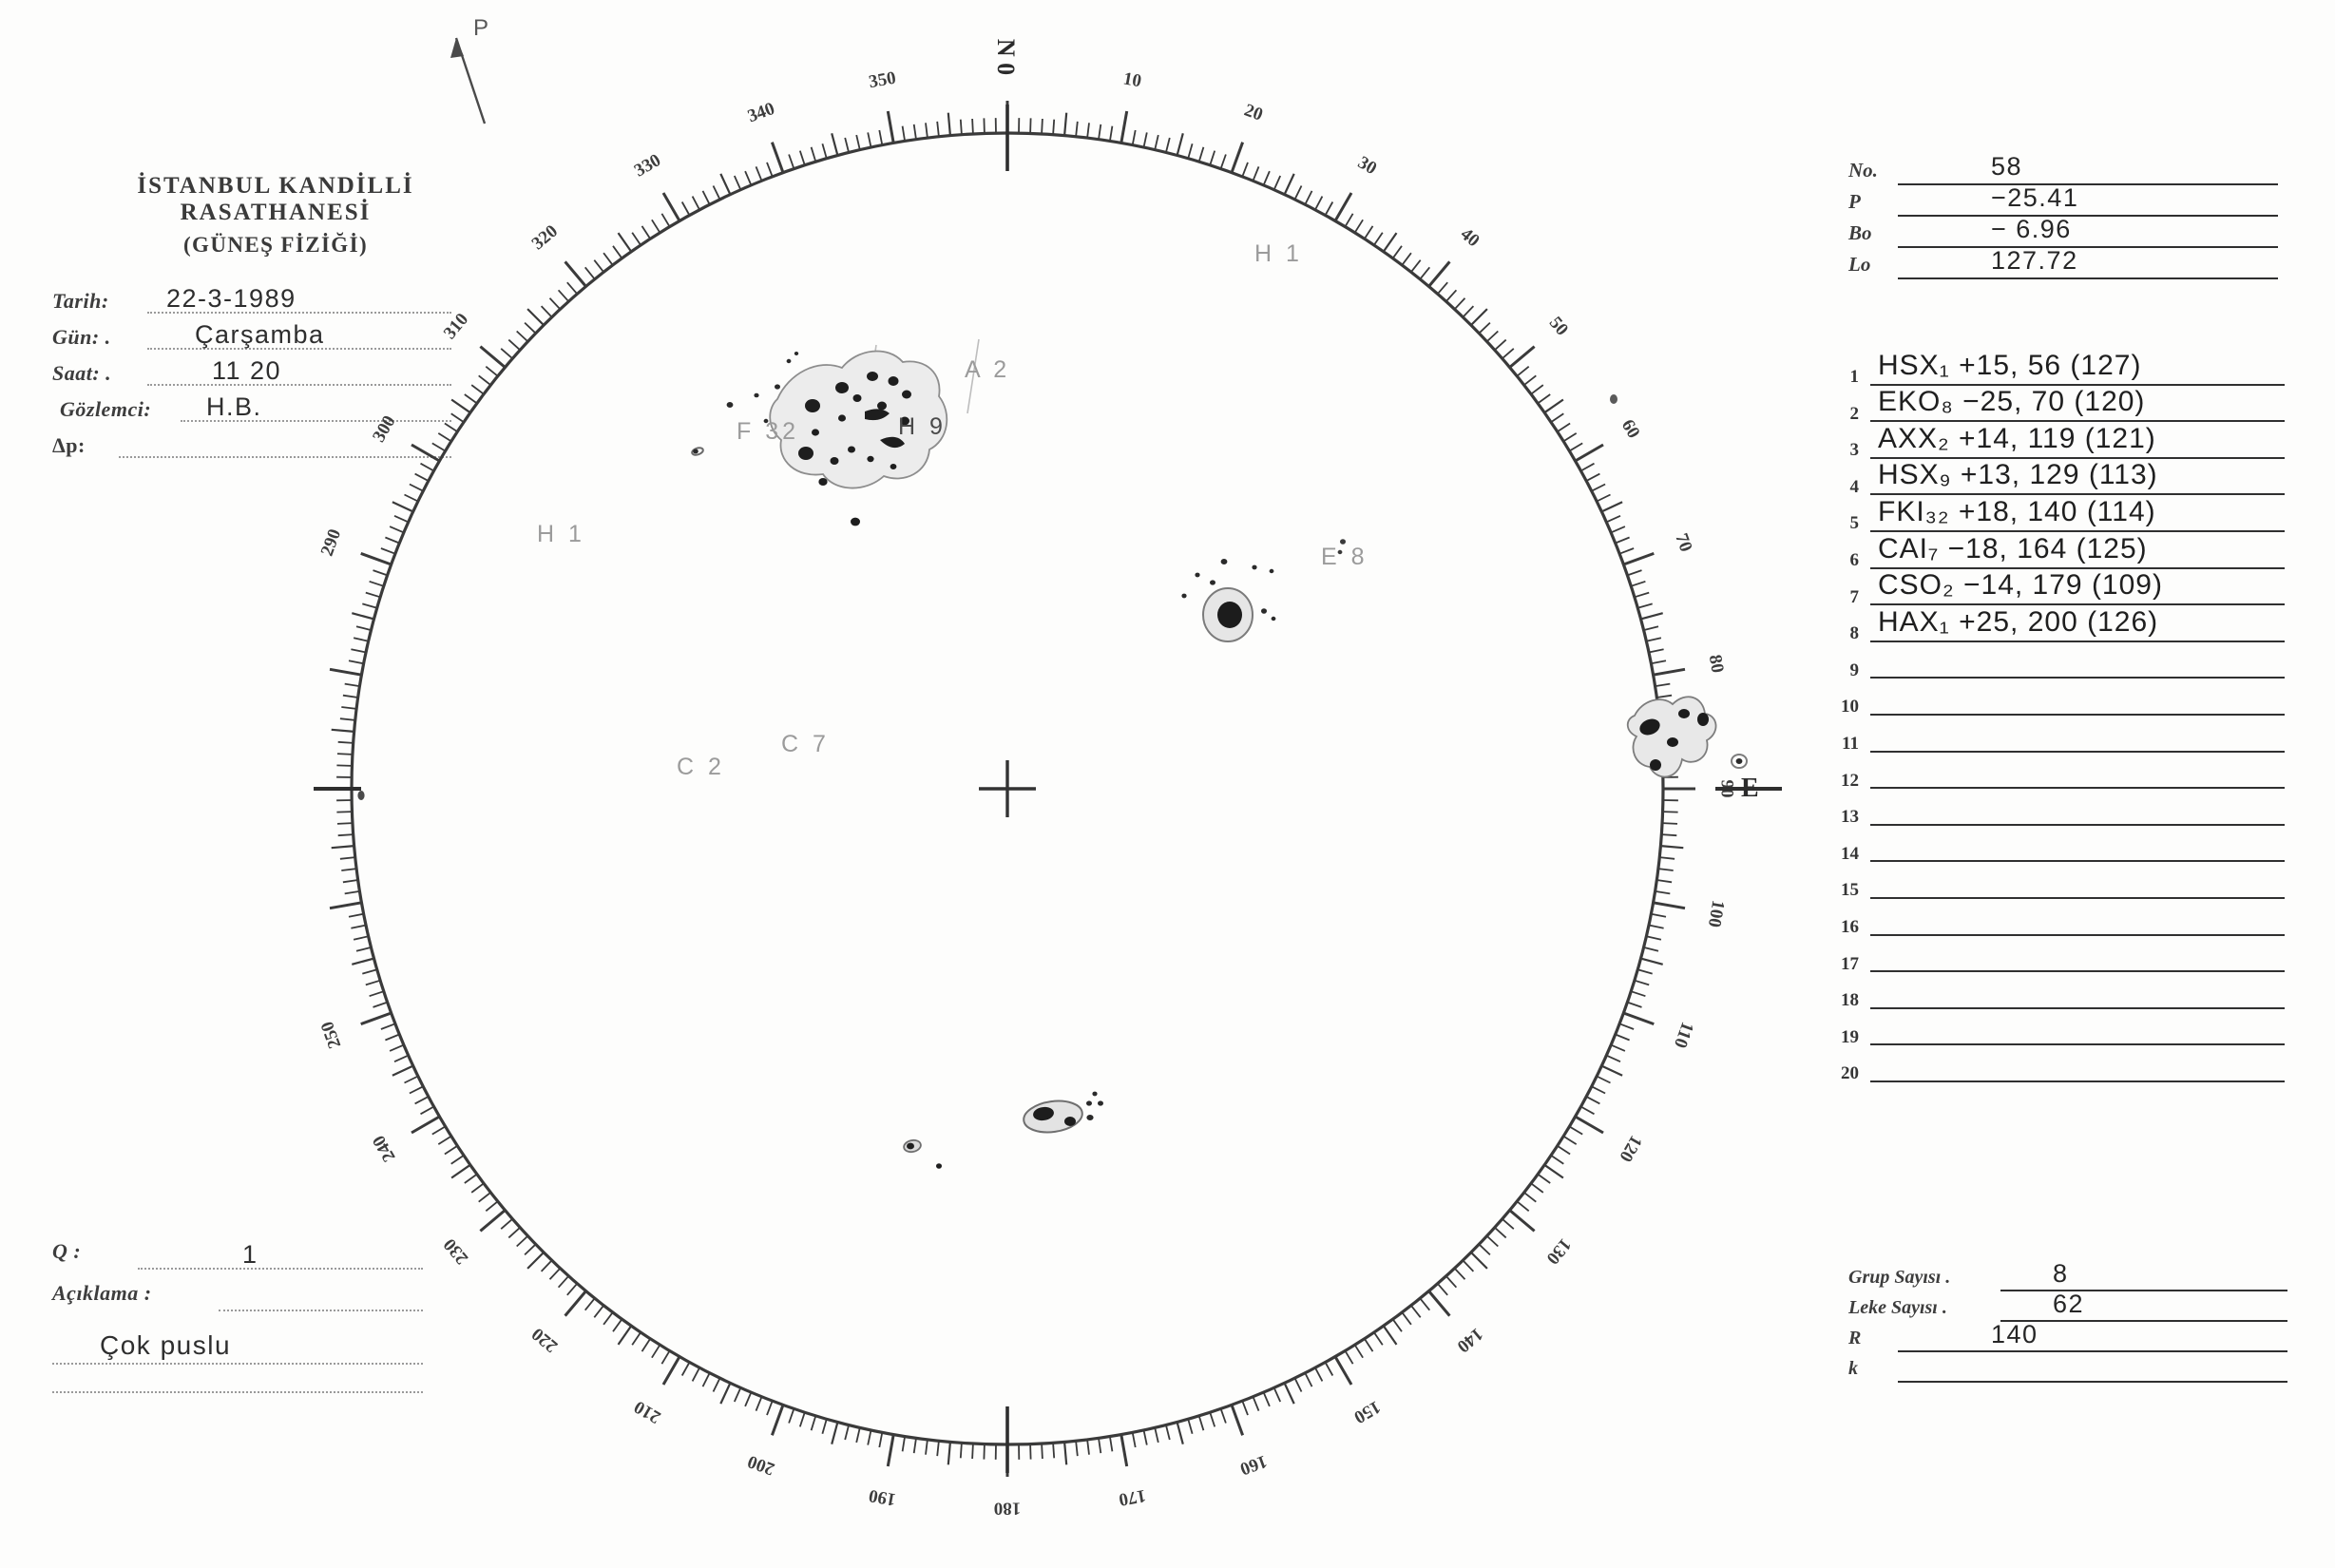  What do you see at coordinates (237, 1385) in the screenshot?
I see `note-extra-line` at bounding box center [237, 1385].